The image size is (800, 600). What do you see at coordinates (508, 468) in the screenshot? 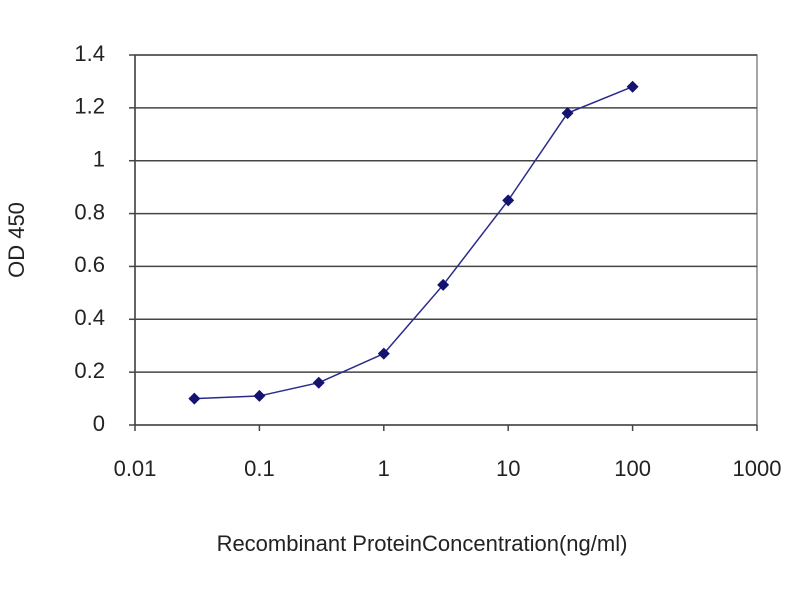
I see `x-tick-label: 10` at bounding box center [508, 468].